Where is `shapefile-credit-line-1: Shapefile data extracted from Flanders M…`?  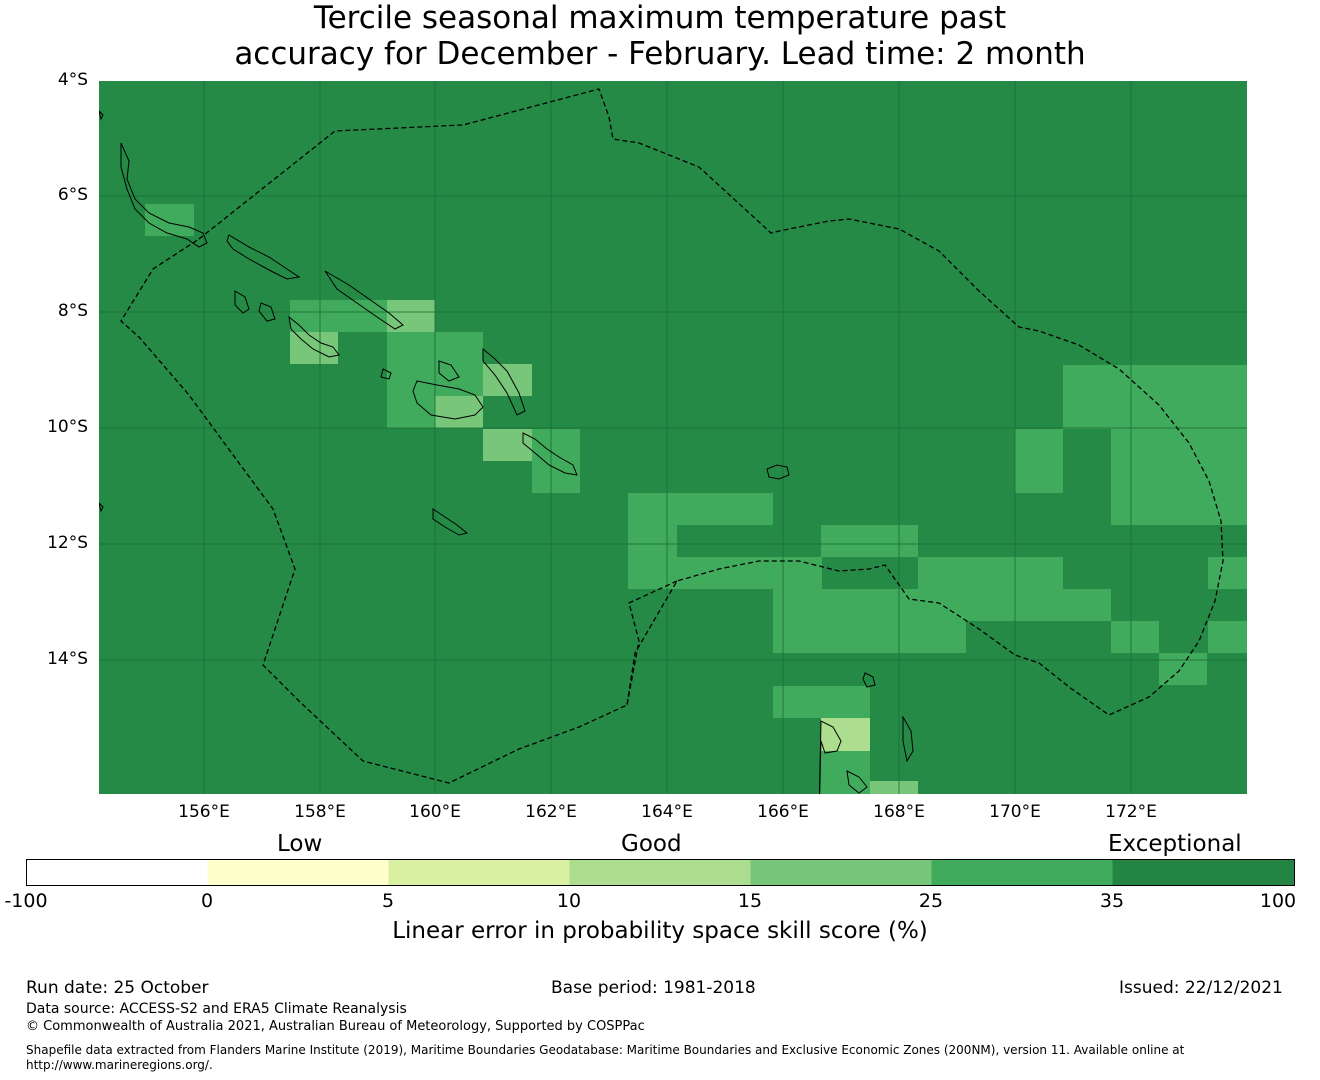 shapefile-credit-line-1: Shapefile data extracted from Flanders M… is located at coordinates (605, 1050).